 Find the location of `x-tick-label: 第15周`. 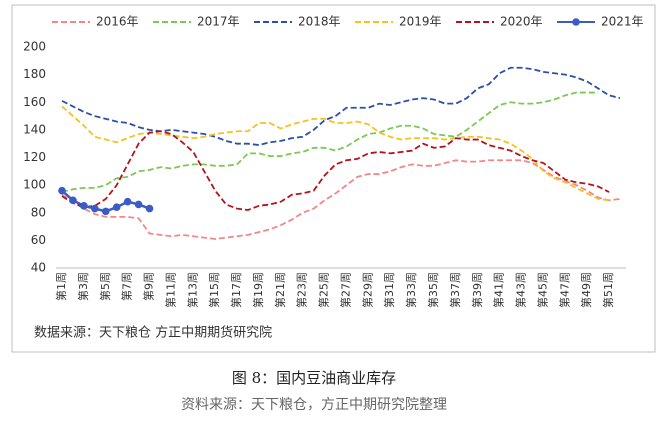

x-tick-label: 第15周 is located at coordinates (214, 290).